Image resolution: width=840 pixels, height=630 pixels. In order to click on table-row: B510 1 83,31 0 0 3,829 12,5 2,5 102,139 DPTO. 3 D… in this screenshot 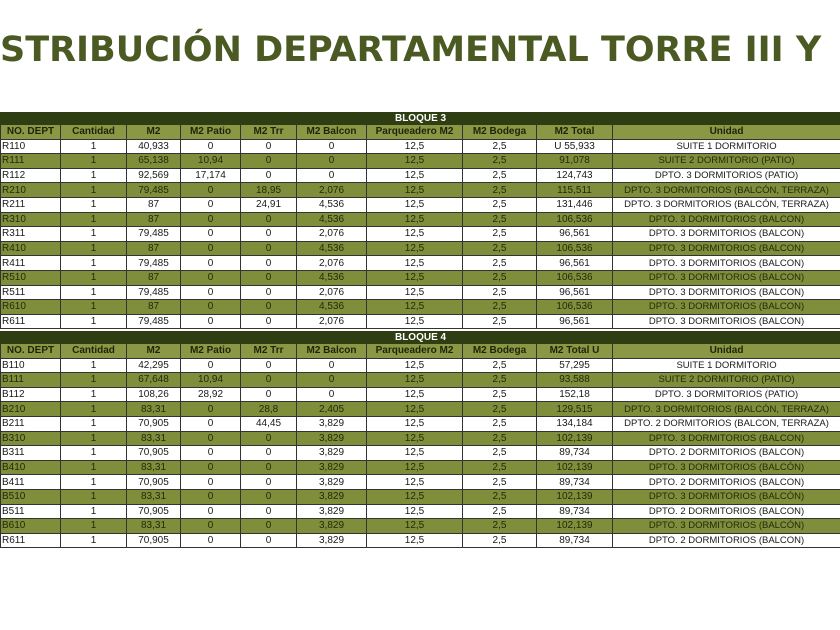, I will do `click(420, 496)`.